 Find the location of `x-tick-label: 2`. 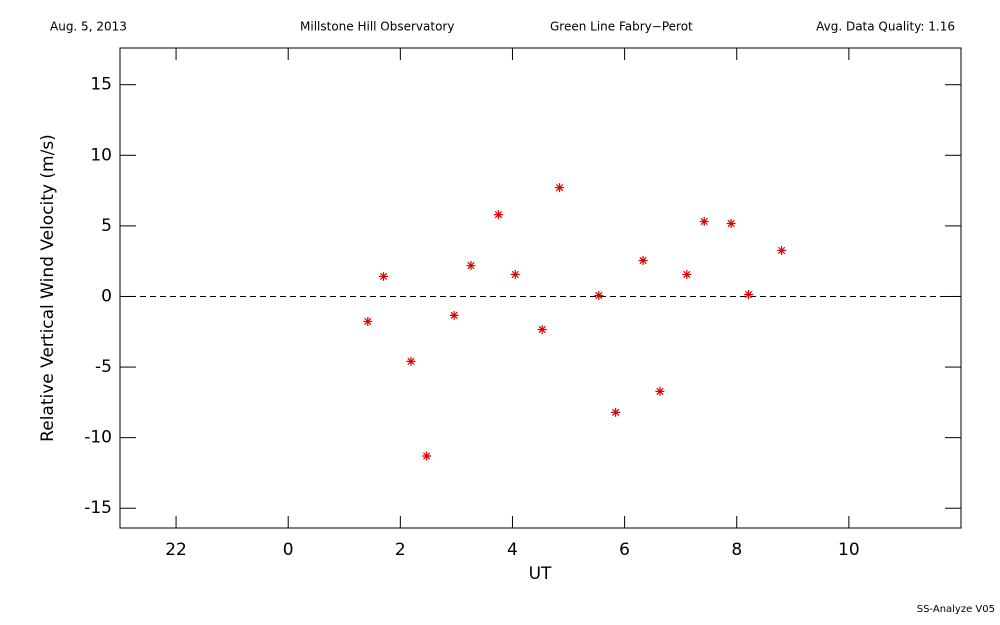

x-tick-label: 2 is located at coordinates (400, 550).